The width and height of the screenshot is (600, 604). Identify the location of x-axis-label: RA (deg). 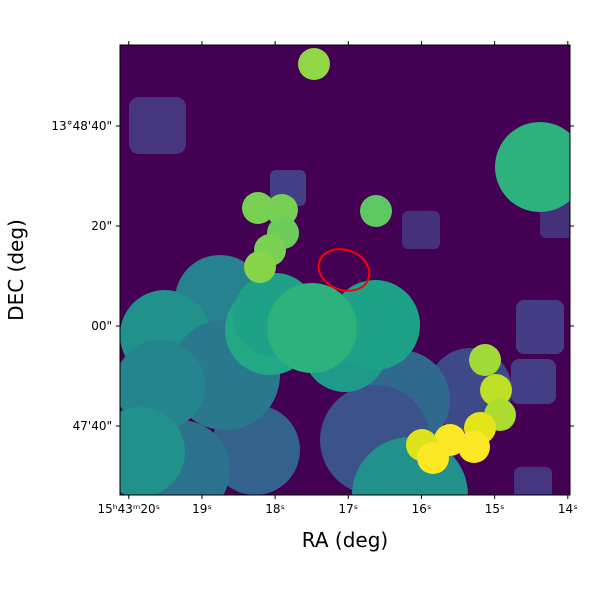
(345, 540).